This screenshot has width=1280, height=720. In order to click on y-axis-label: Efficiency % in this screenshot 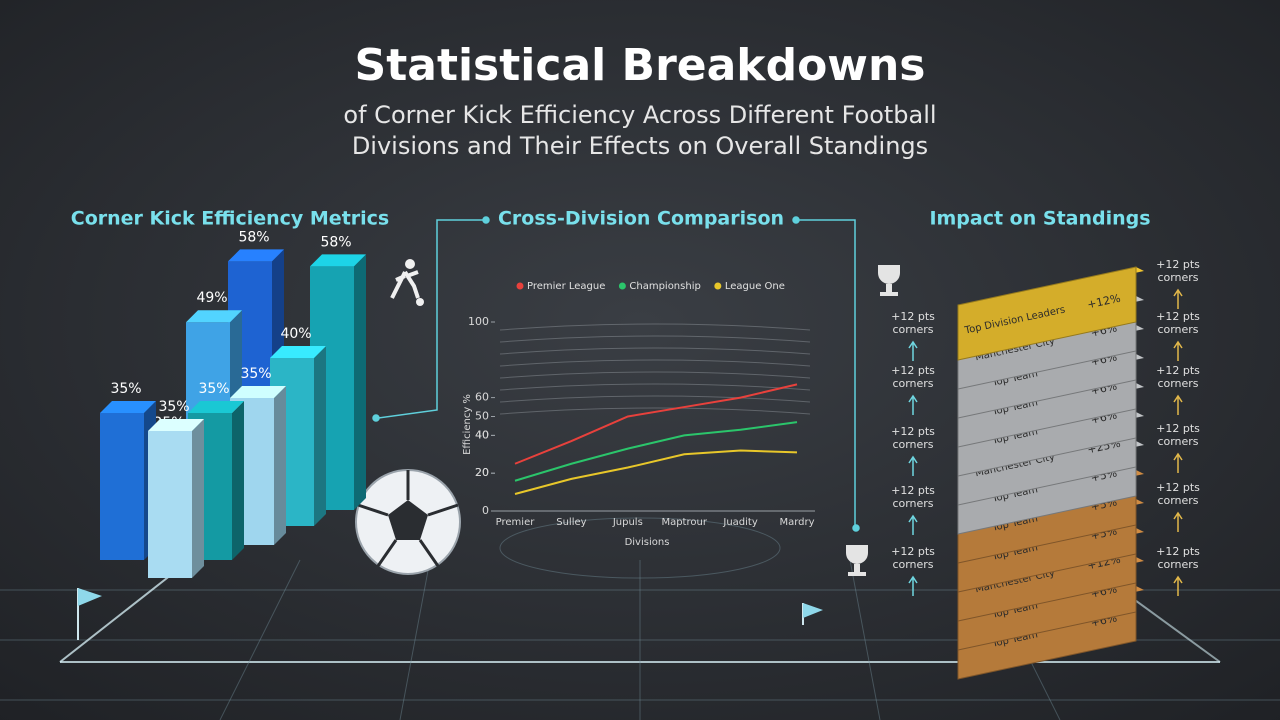, I will do `click(467, 424)`.